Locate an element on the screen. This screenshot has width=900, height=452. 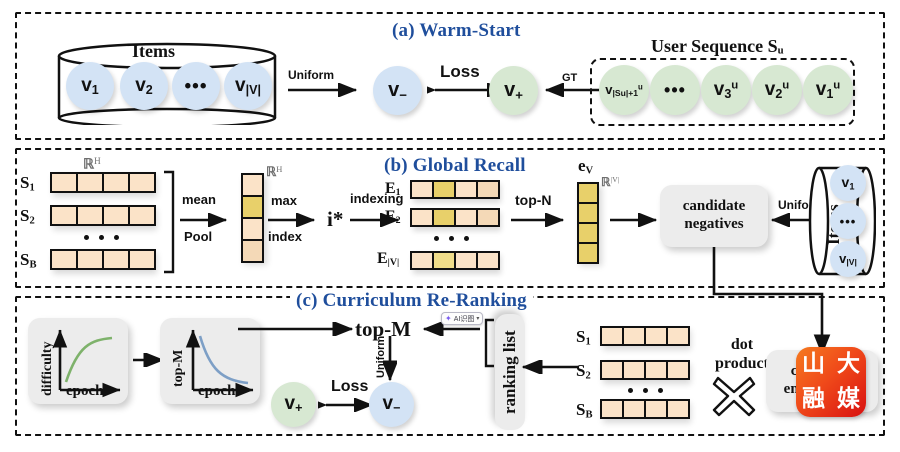
sequence-node-v2-label: v2u is located at coordinates (777, 89).